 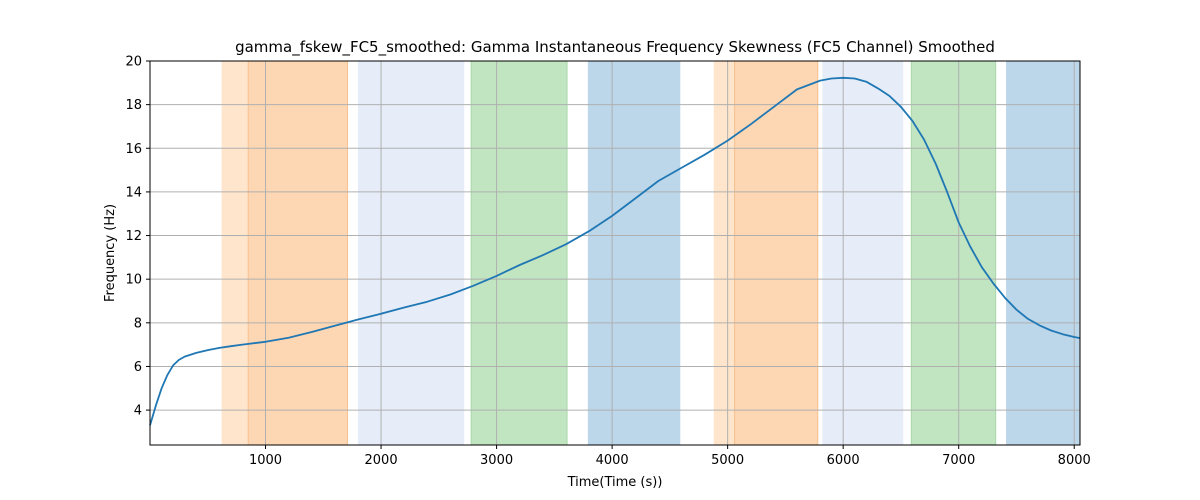 What do you see at coordinates (670, 456) in the screenshot?
I see `x-axis: 1000 2000 3000 4000 5000 6000 7000 8000` at bounding box center [670, 456].